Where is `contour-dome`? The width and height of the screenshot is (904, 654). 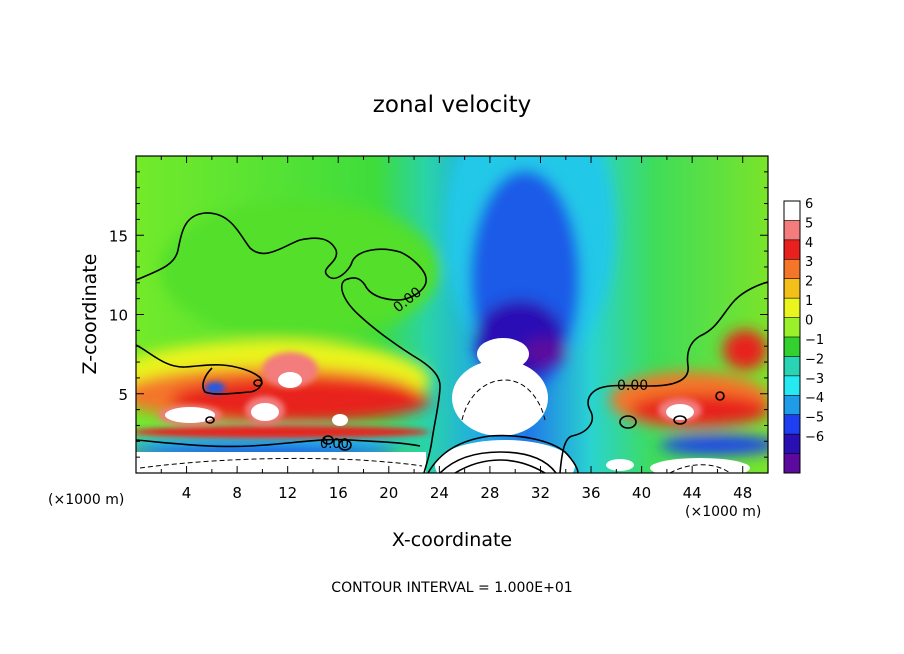 contour-dome is located at coordinates (503, 453).